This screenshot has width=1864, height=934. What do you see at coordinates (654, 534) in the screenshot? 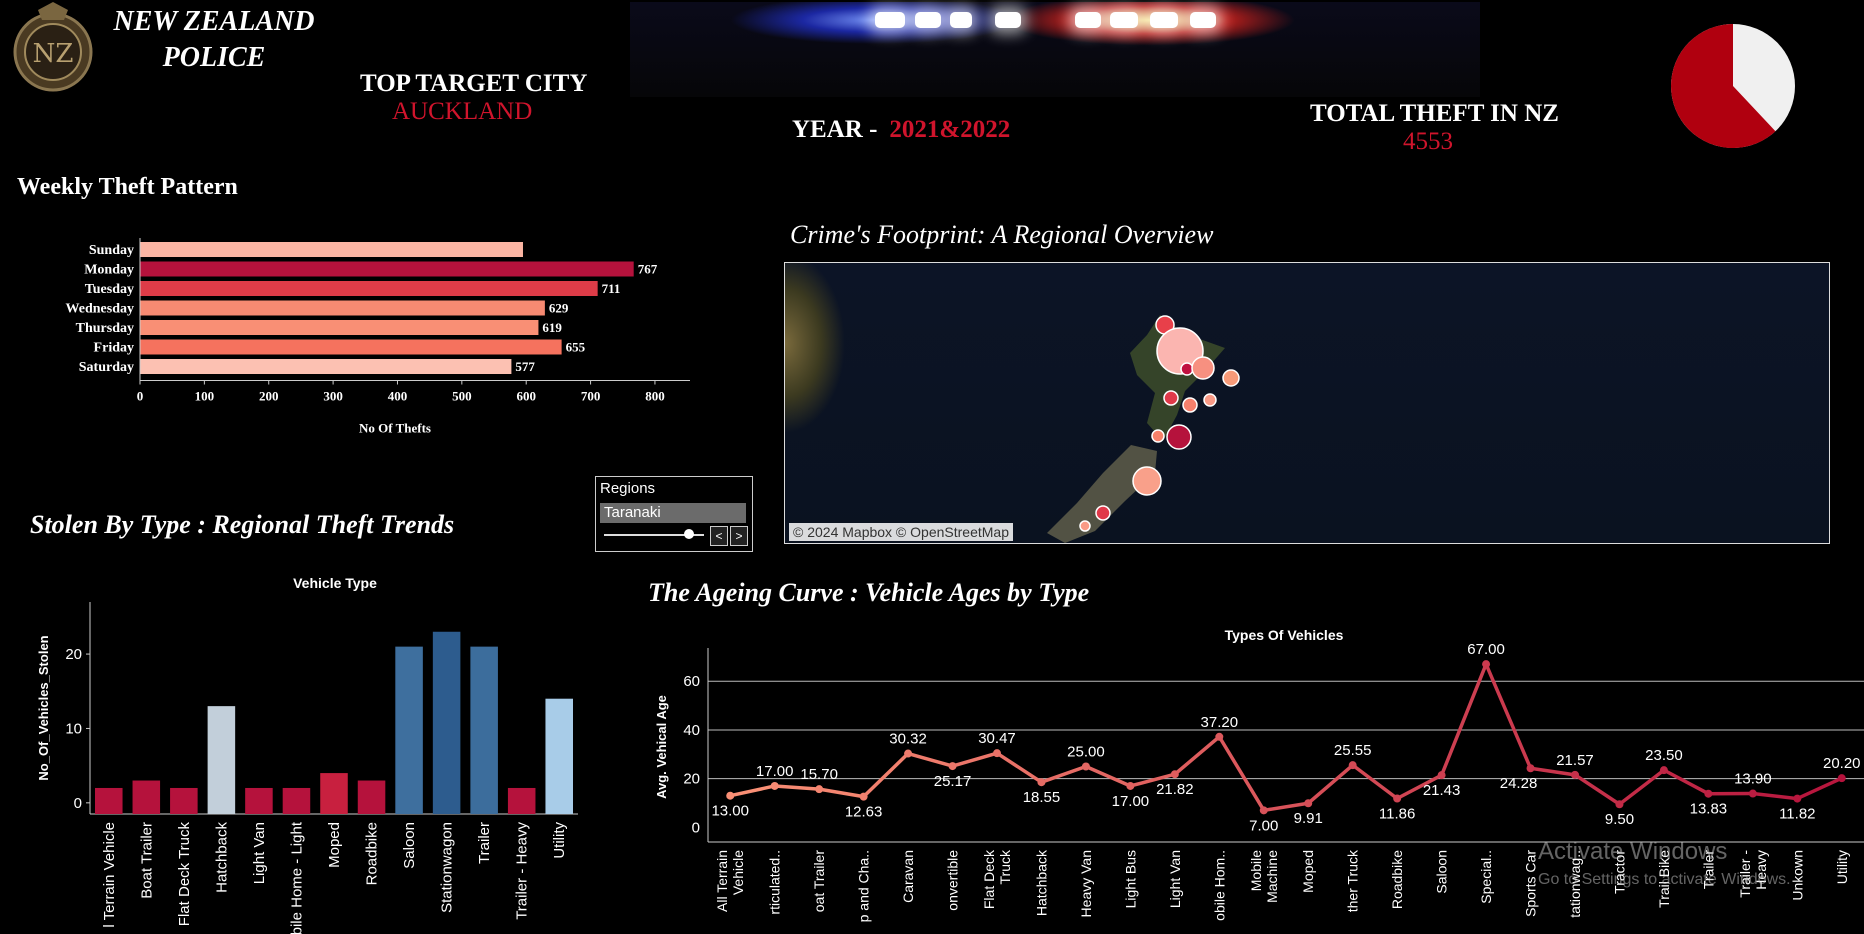
I see `regions-slider-track` at bounding box center [654, 534].